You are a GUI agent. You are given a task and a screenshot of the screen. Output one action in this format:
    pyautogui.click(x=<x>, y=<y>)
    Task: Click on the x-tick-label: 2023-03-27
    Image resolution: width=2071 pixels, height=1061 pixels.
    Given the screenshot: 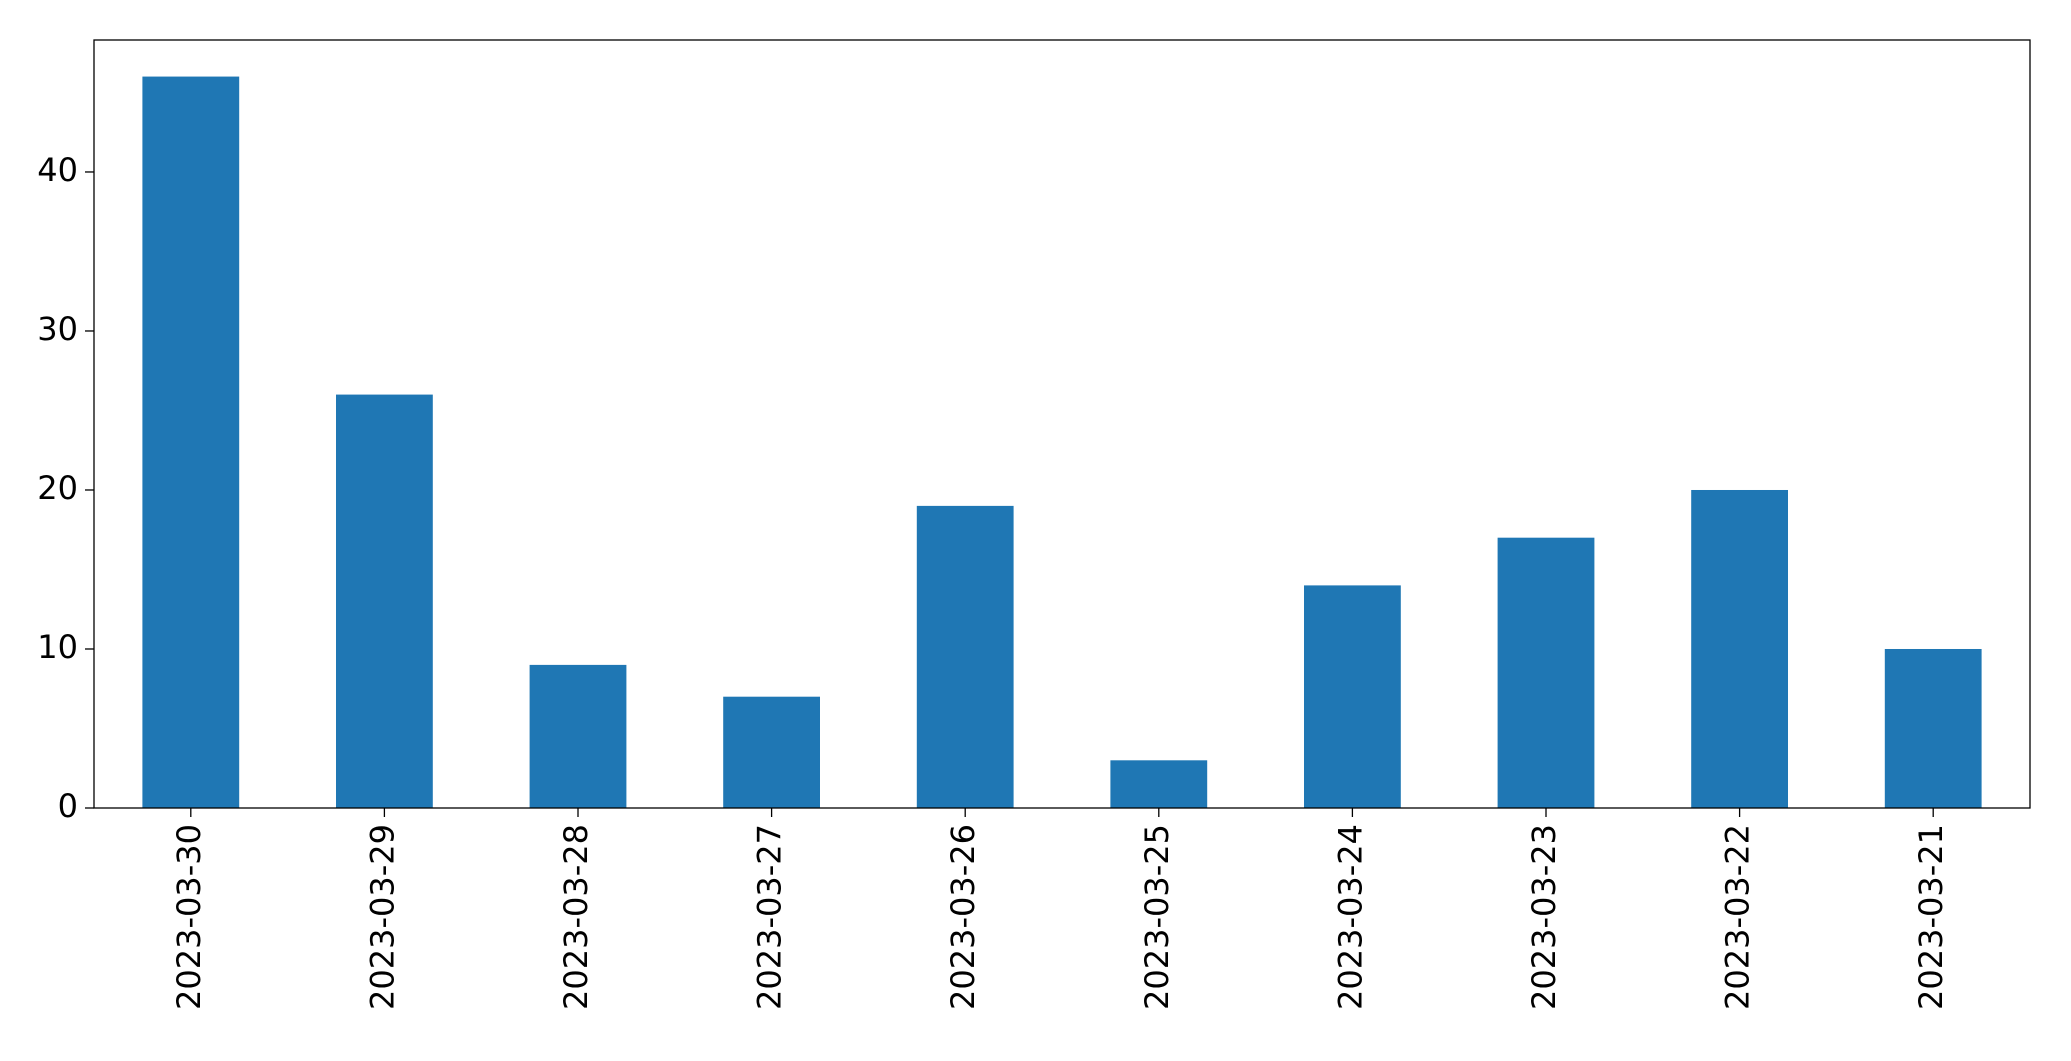 What is the action you would take?
    pyautogui.click(x=770, y=917)
    